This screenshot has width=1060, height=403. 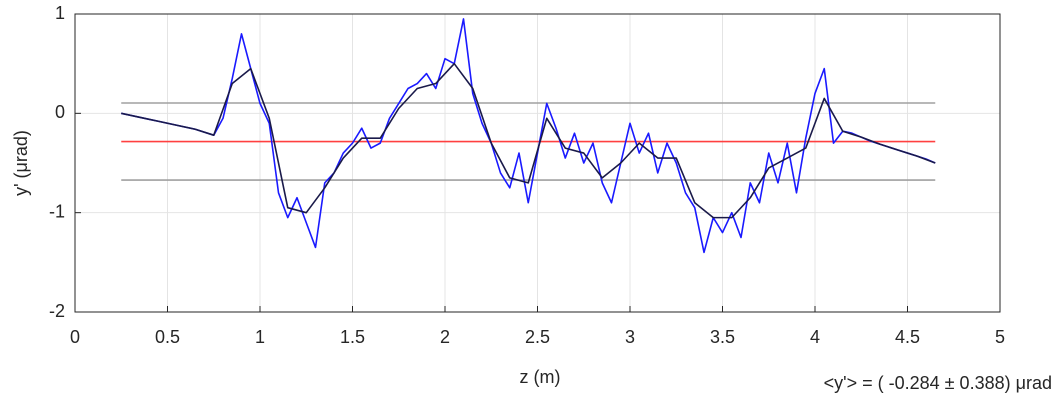 What do you see at coordinates (60, 112) in the screenshot?
I see `y-tick-label: 0` at bounding box center [60, 112].